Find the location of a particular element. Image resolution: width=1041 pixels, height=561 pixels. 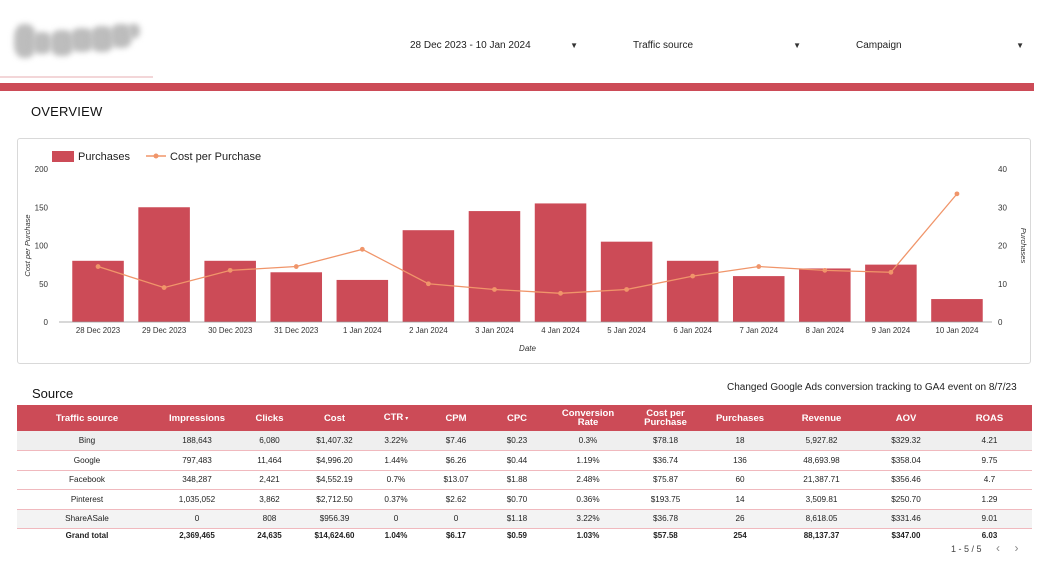

table-cell: 60 is located at coordinates (740, 480).